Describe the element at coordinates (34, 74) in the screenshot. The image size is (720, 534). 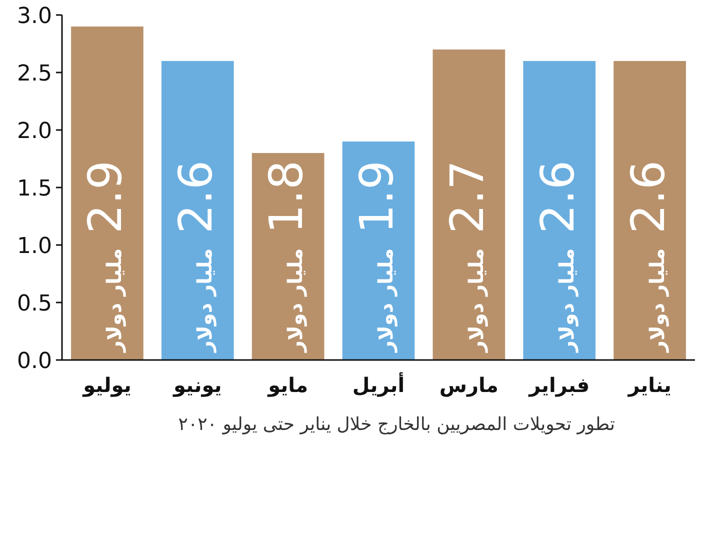
I see `y-tick-label: 2.5` at that location.